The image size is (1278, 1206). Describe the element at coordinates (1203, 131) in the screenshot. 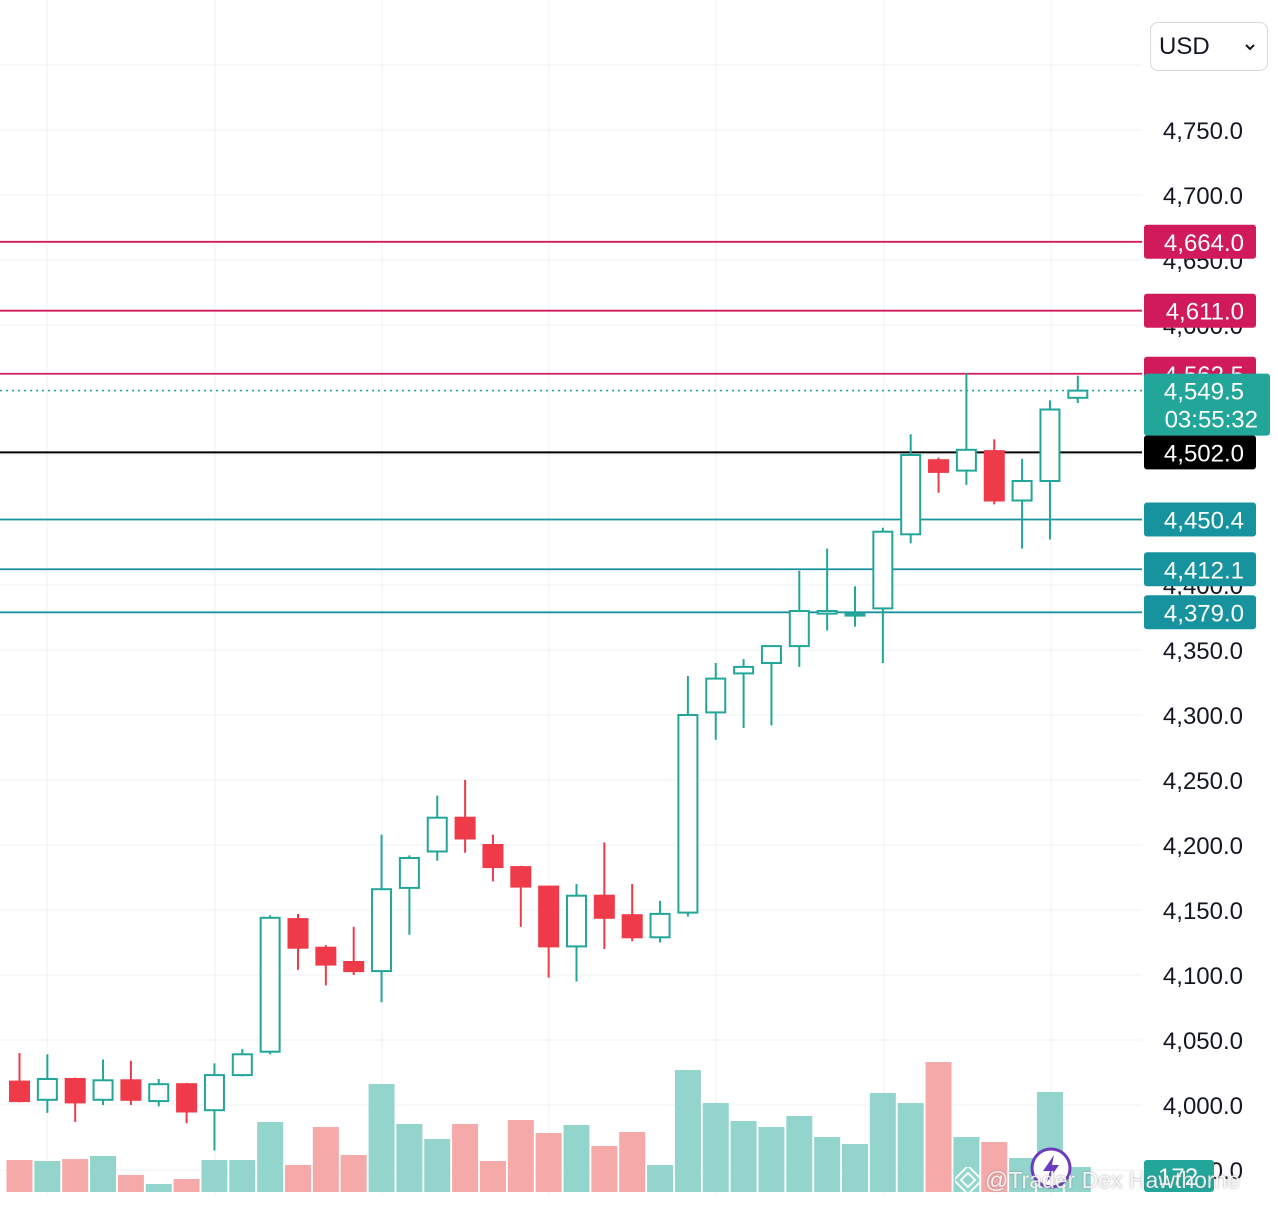

I see `axis-tick-label: 4,750.0` at that location.